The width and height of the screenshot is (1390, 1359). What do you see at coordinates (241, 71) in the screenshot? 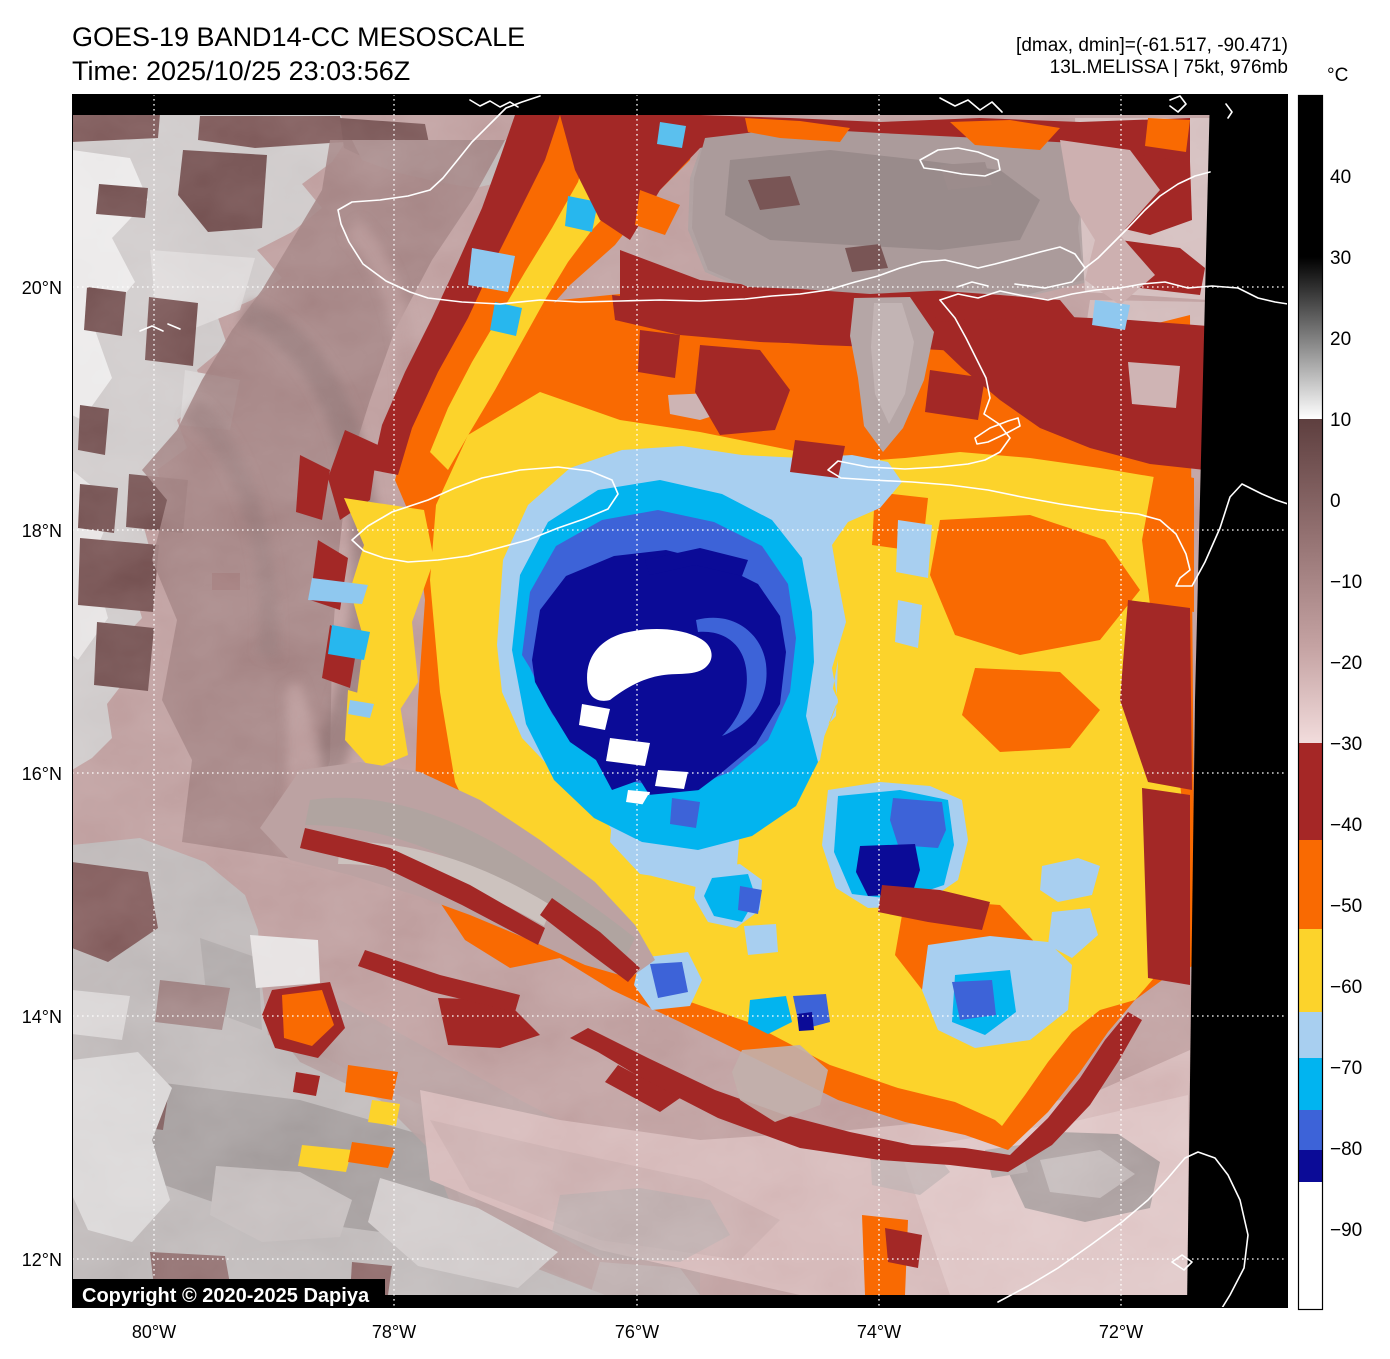
I see `svg-text: Time: 2025/10/25 23:03:56Z` at bounding box center [241, 71].